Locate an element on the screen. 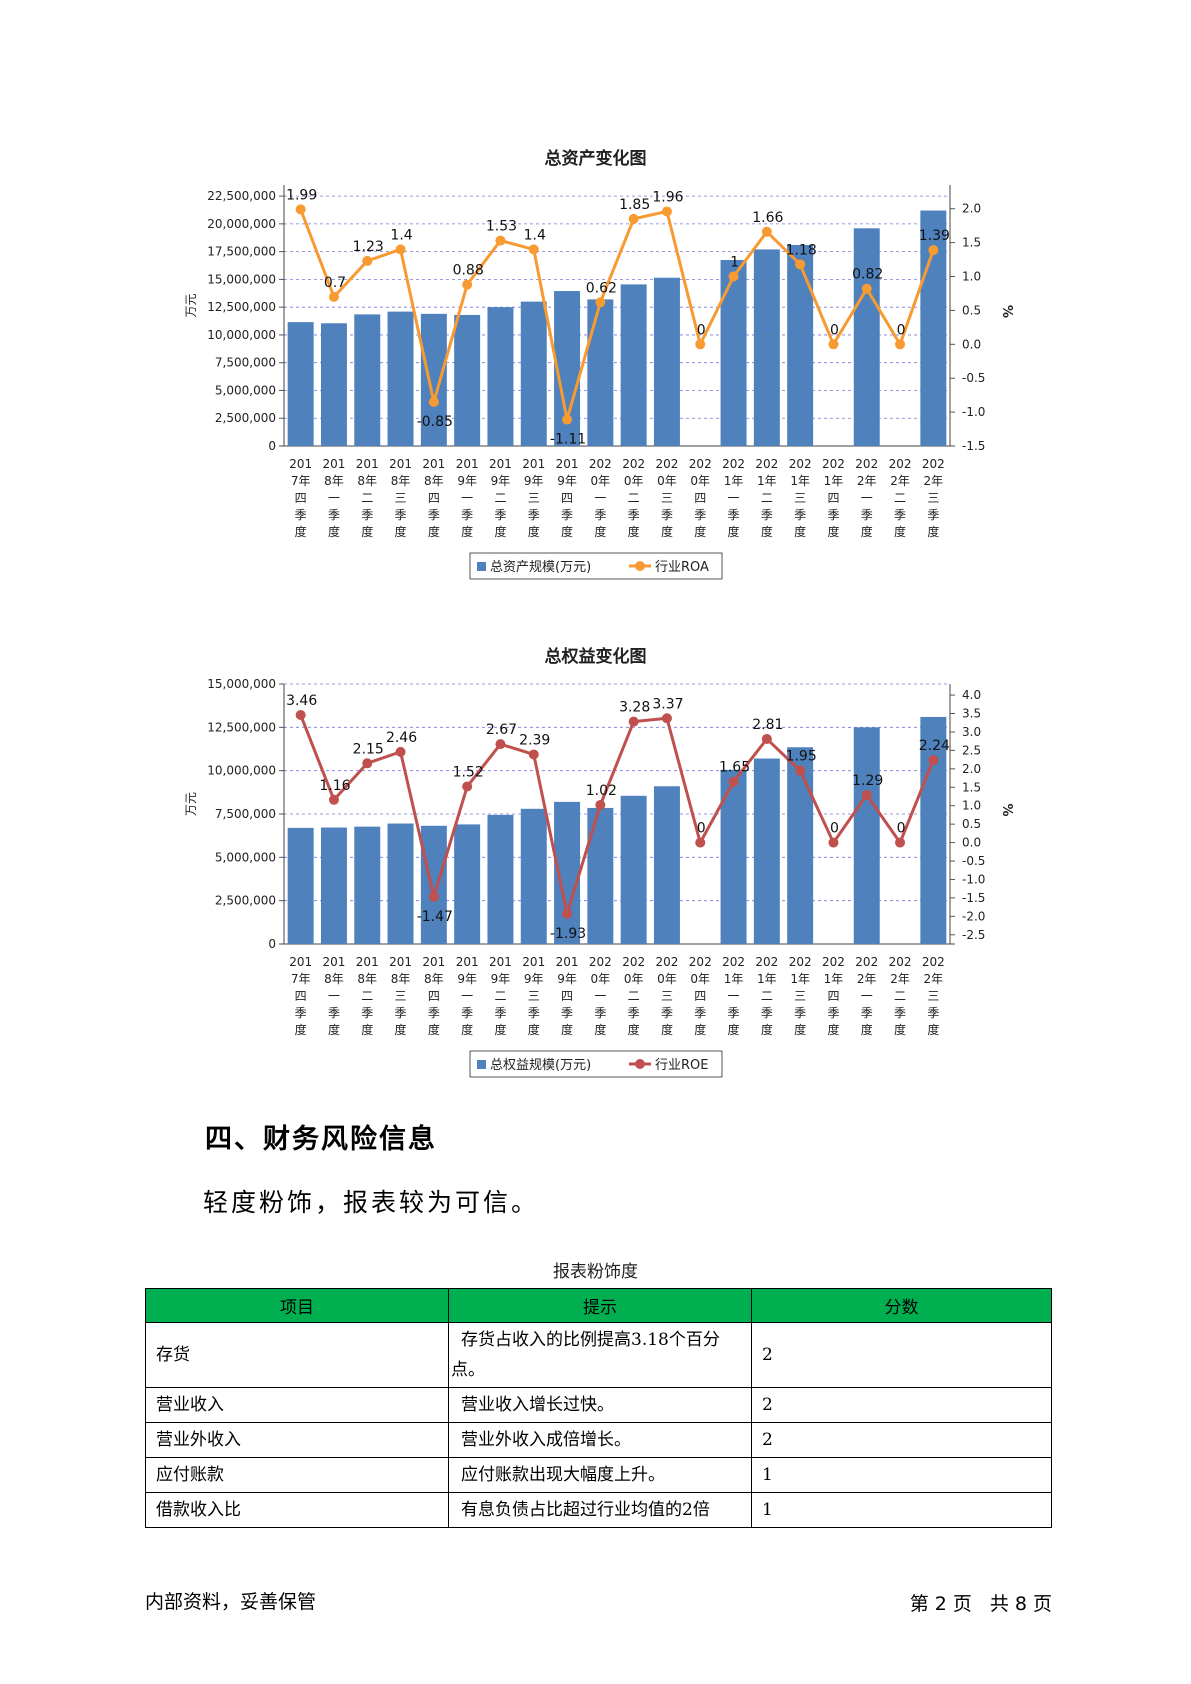 The width and height of the screenshot is (1191, 1684). y-tick-label: 2,500,000 is located at coordinates (245, 901).